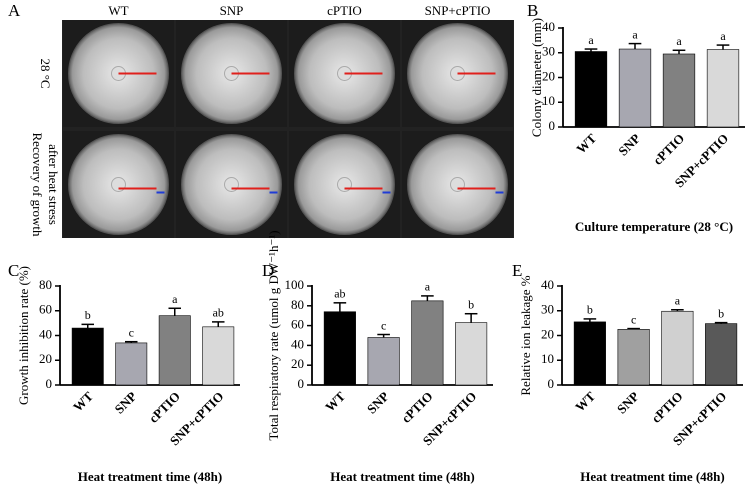 This screenshot has height=497, width=750. I want to click on column-label: cPTIO, so click(344, 10).